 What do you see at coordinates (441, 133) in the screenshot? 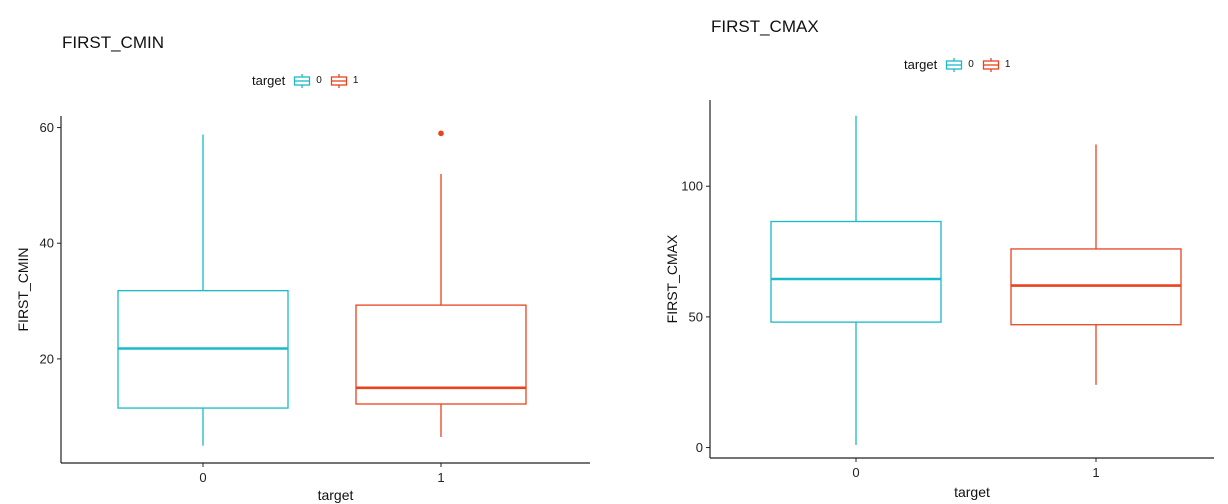
I see `outlier-point` at bounding box center [441, 133].